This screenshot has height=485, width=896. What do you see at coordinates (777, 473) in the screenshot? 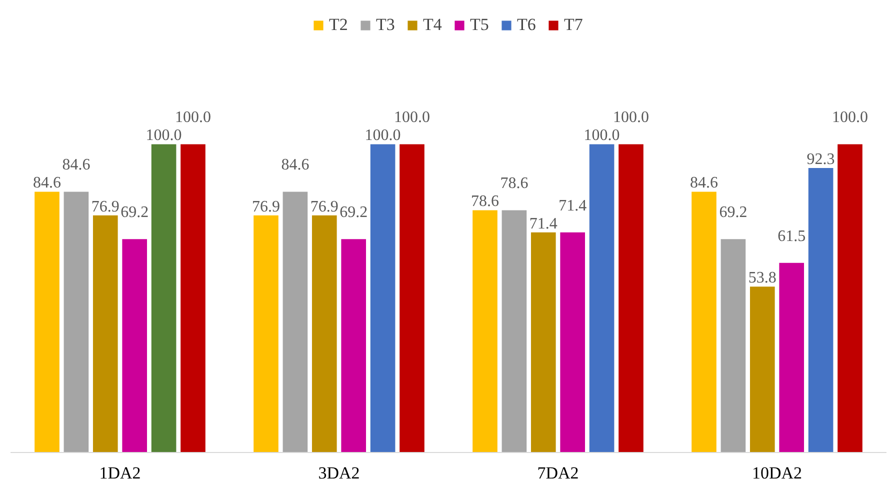
I see `x-tick-label: 10DA2` at bounding box center [777, 473].